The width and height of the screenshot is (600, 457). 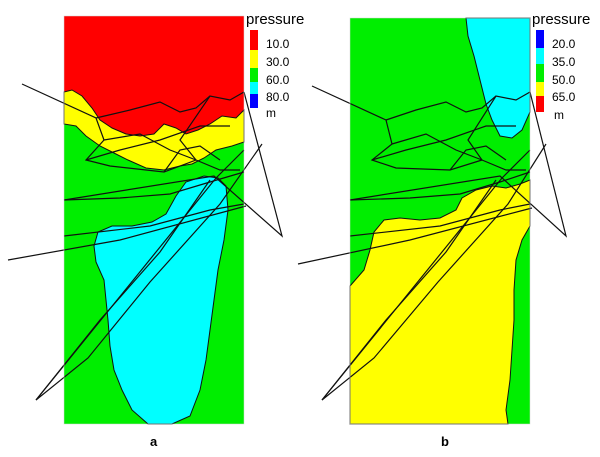 I want to click on panel-b-label: b, so click(x=445, y=441).